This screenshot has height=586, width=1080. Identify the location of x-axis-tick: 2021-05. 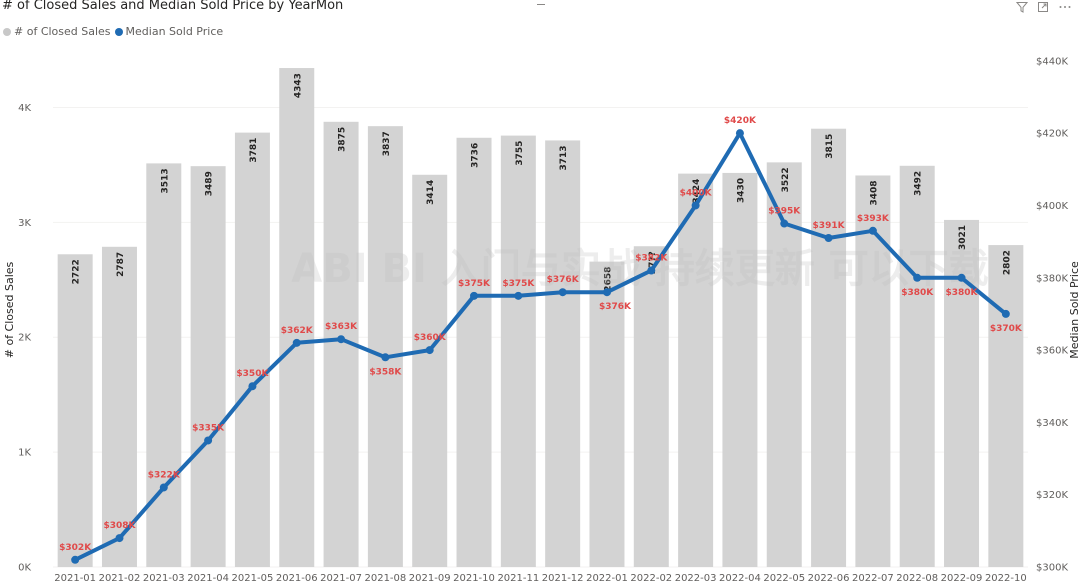
(253, 578).